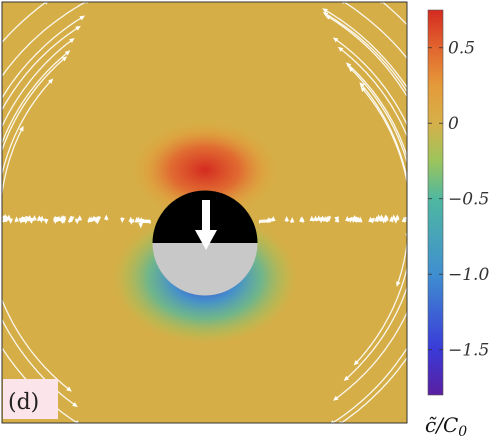 The height and width of the screenshot is (445, 498). What do you see at coordinates (446, 426) in the screenshot?
I see `colorbar-label: c̃/C0` at bounding box center [446, 426].